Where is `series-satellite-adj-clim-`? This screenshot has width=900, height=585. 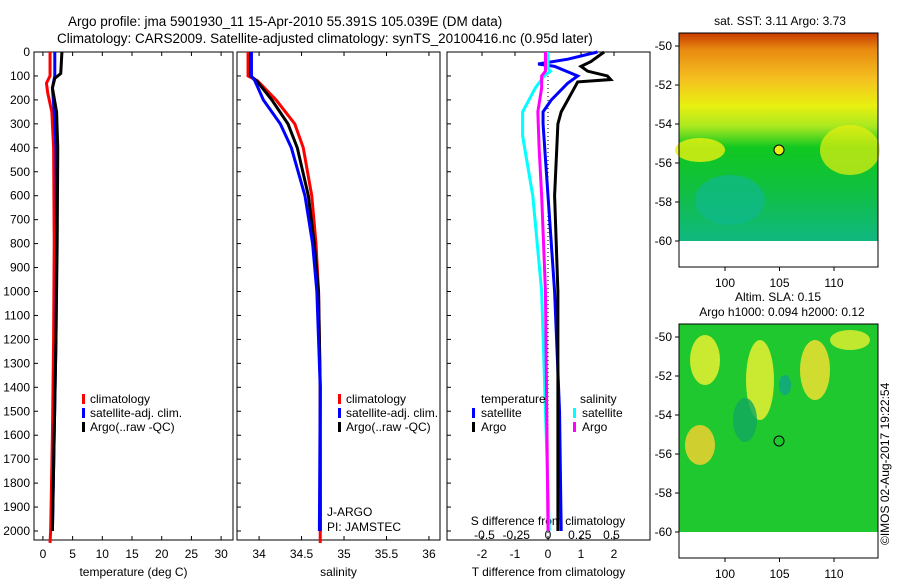 series-satellite-adj-clim- is located at coordinates (285, 292).